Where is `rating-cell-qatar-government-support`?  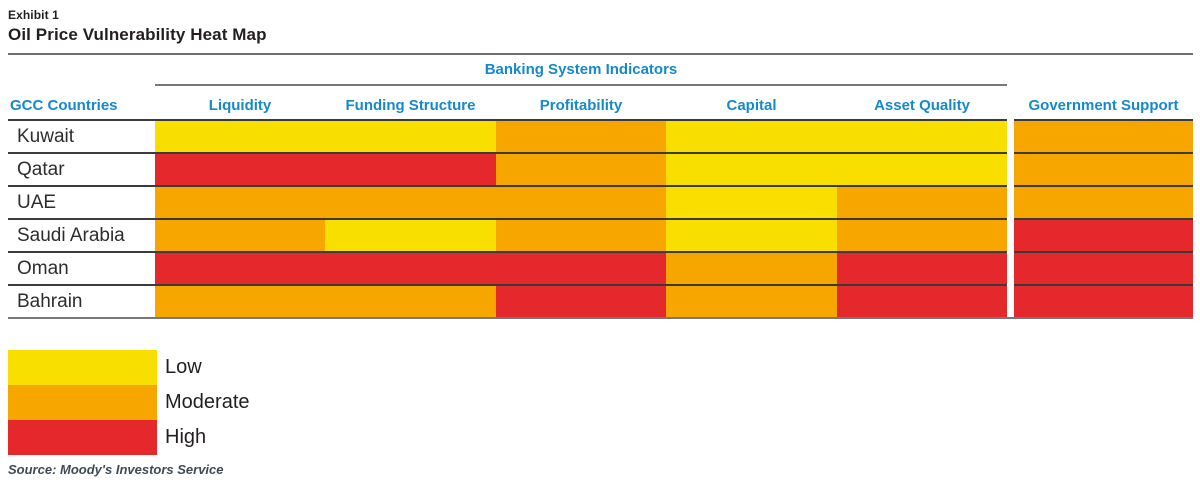
rating-cell-qatar-government-support is located at coordinates (1103, 168).